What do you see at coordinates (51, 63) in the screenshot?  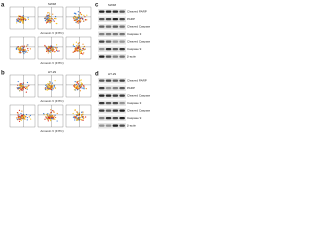 I see `axis-label: Annexin V (FITC)` at bounding box center [51, 63].